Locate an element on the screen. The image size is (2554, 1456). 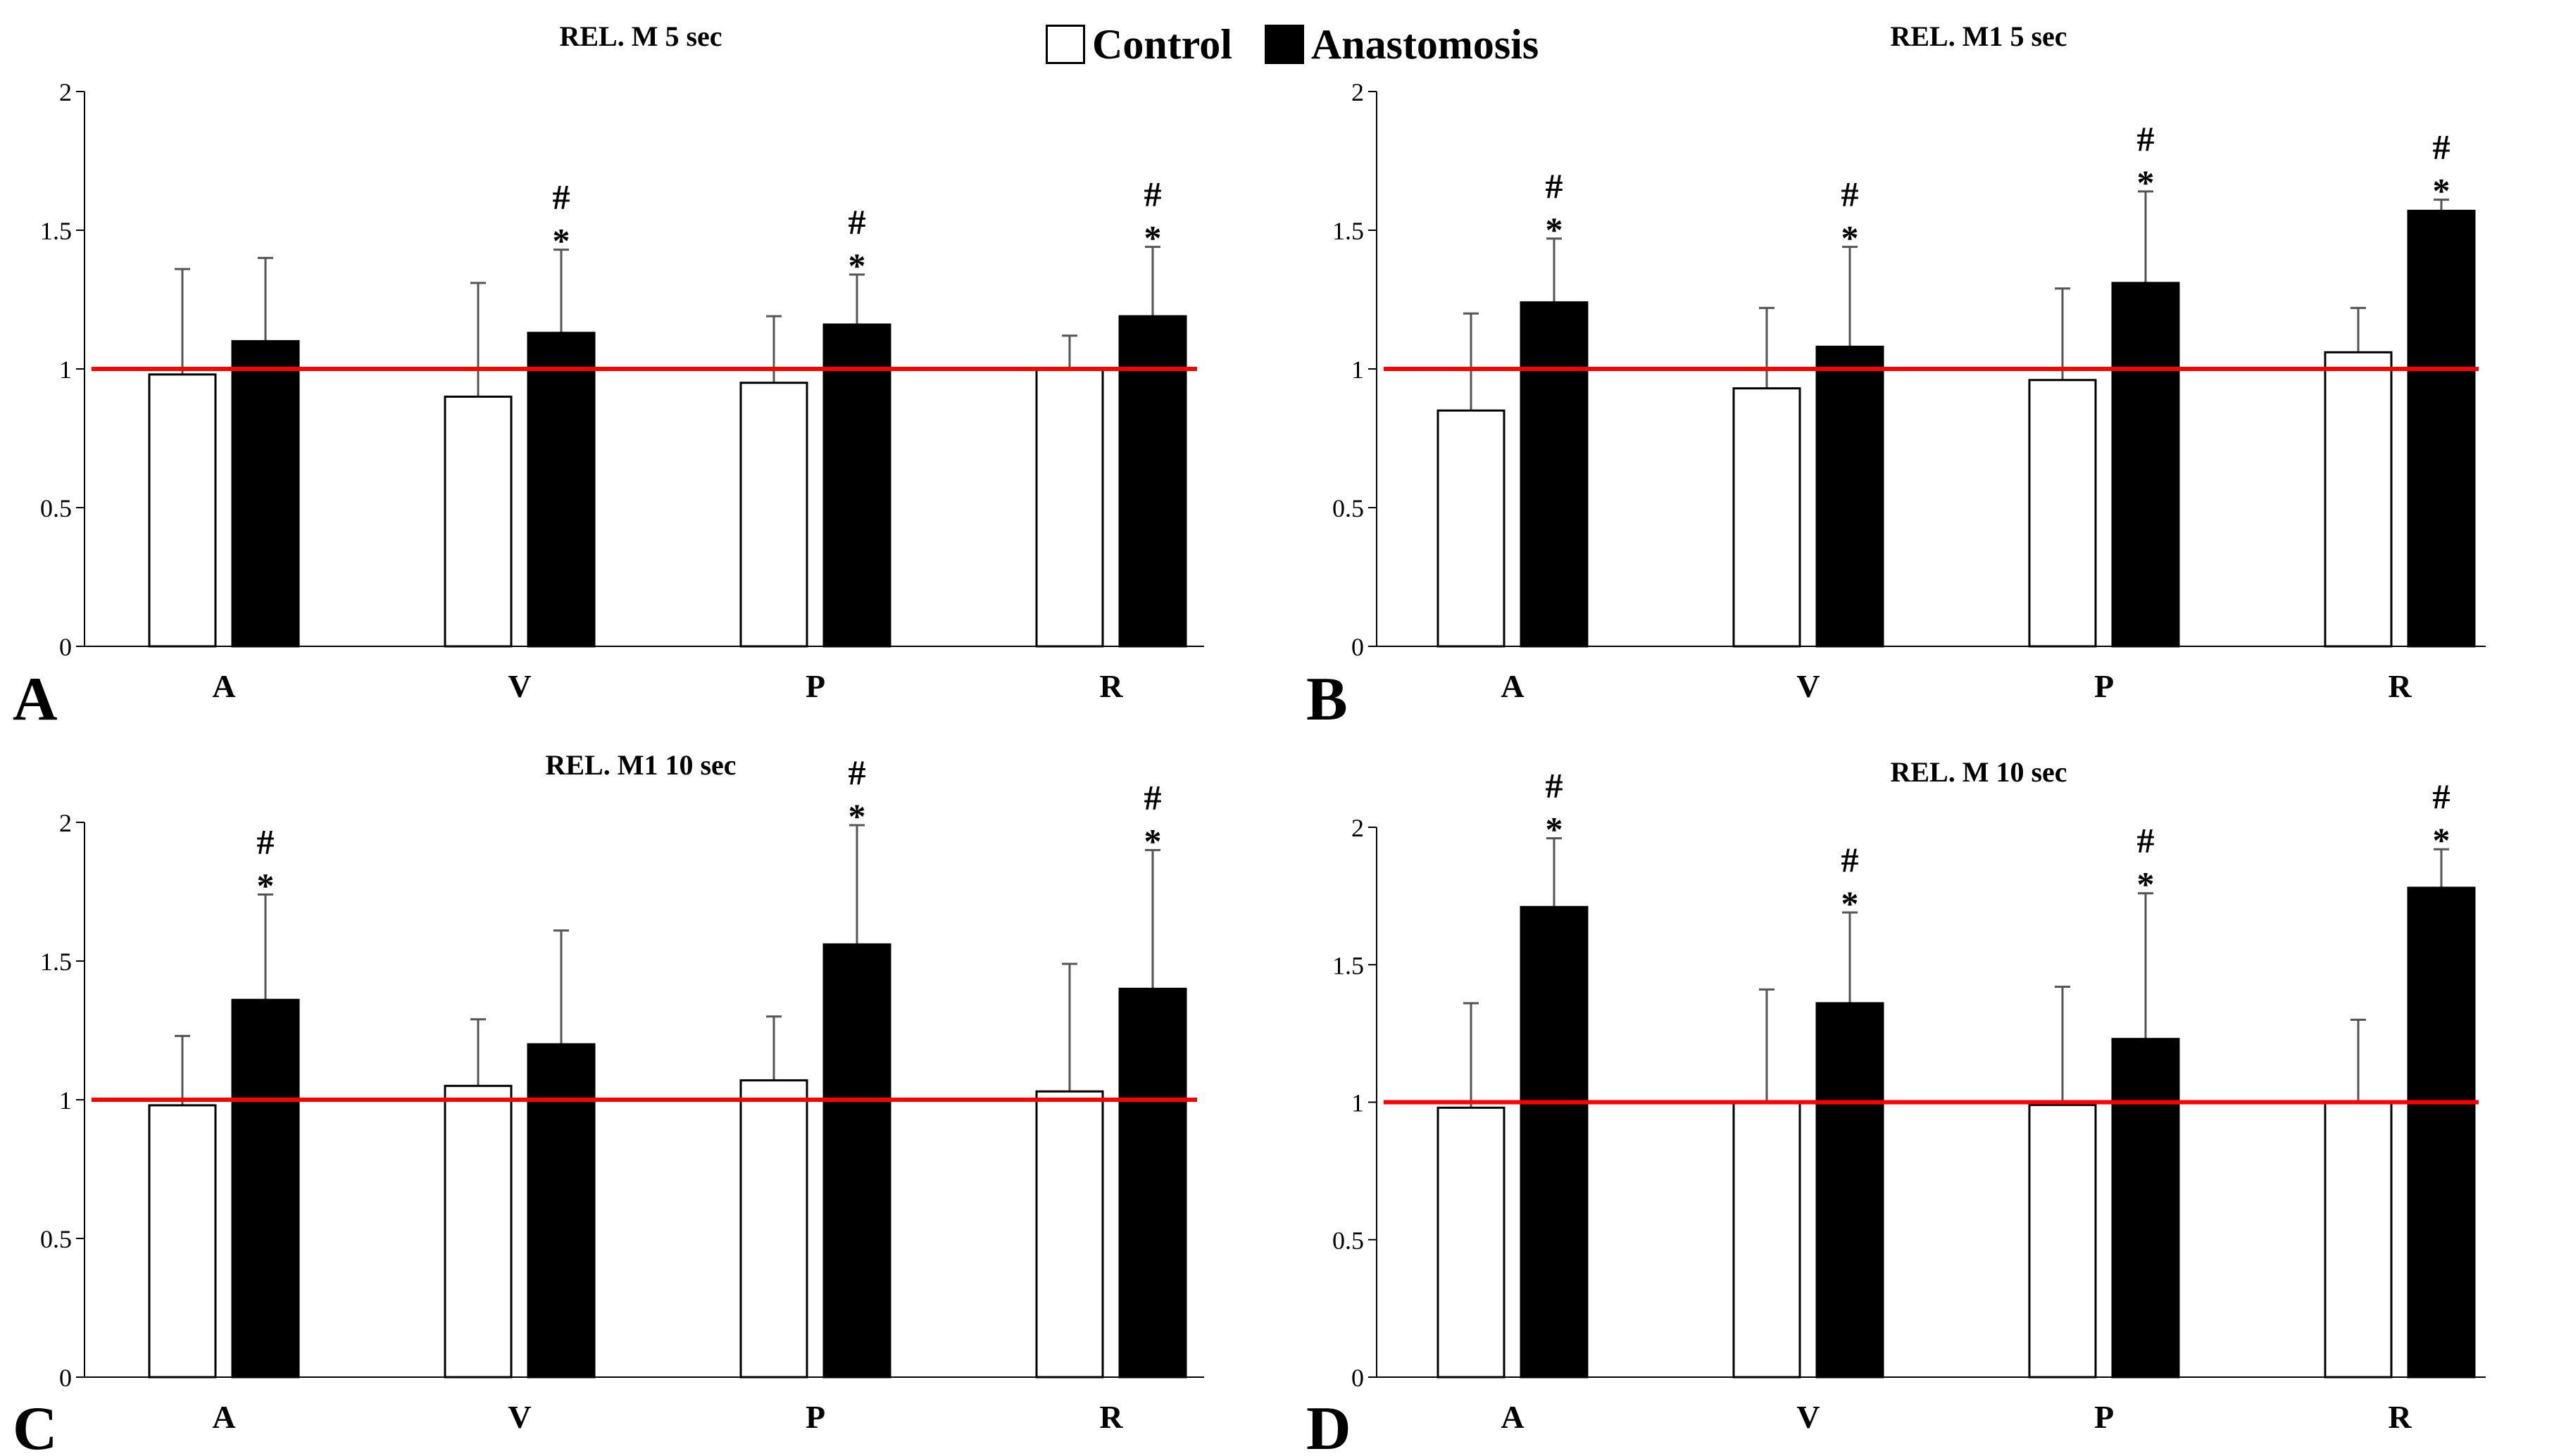
legend-item-control: Control is located at coordinates (1139, 44).